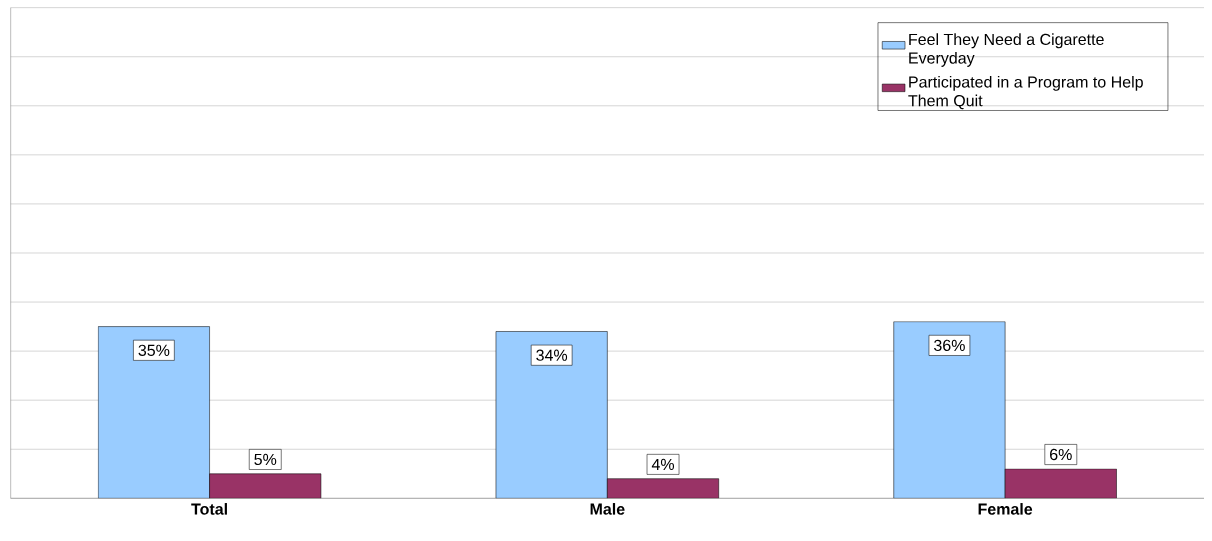 The image size is (1212, 541). I want to click on data-label: 5%, so click(265, 459).